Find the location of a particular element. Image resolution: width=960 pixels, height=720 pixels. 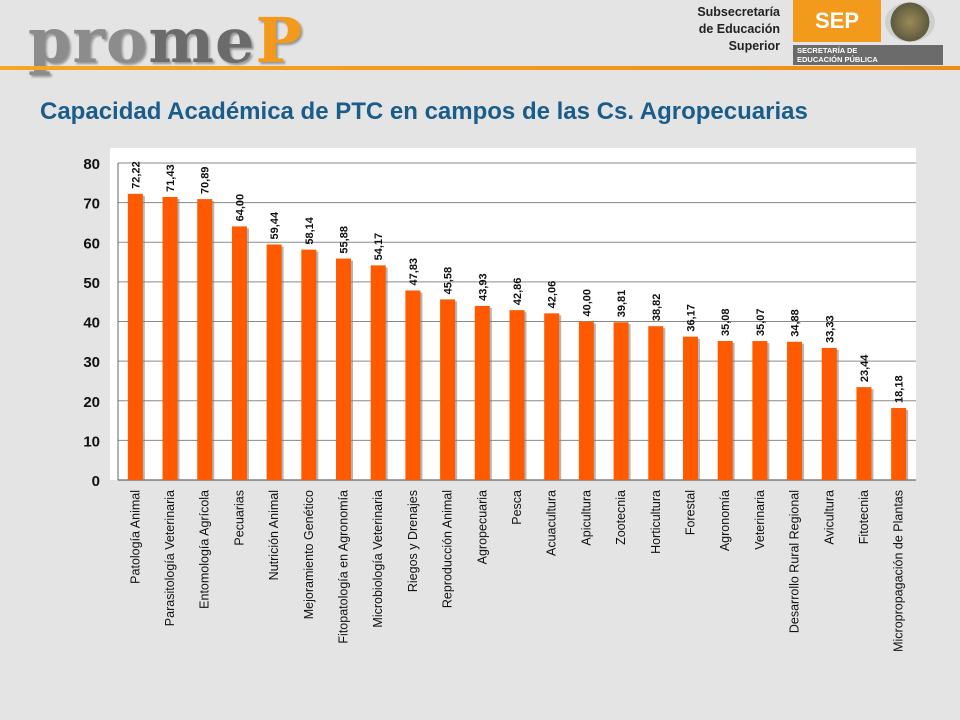

sep-logo: SEP SECRETARÍA DE EDUCACIÓN PÚBLICA is located at coordinates (868, 33).